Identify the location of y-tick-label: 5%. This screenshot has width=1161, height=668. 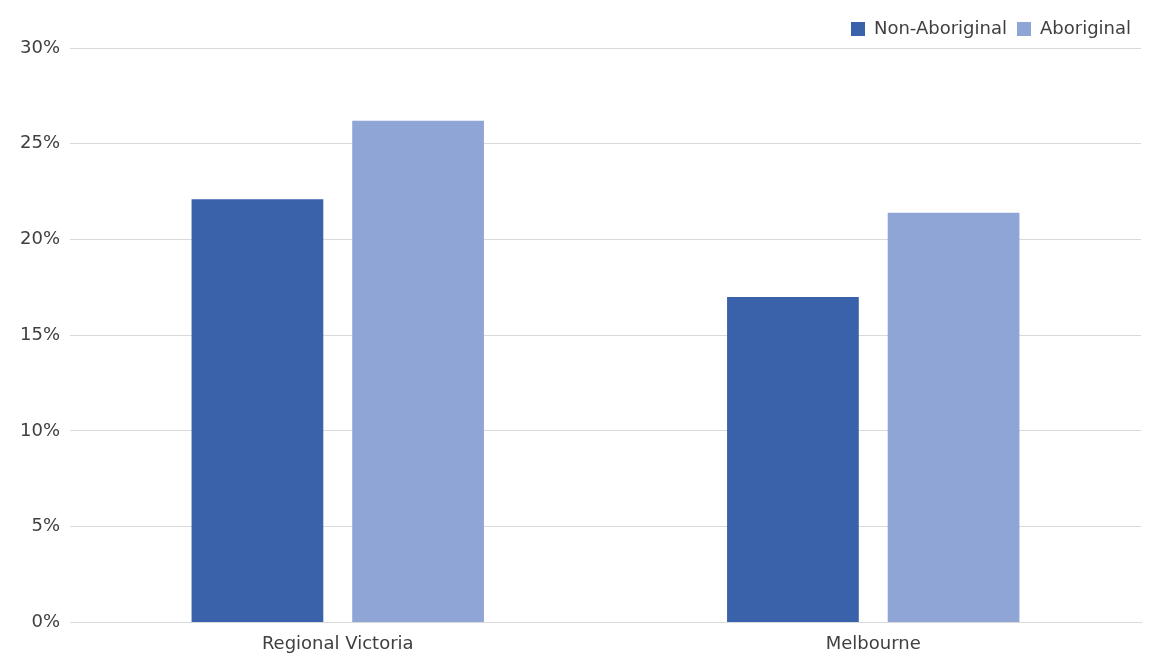
(46, 525).